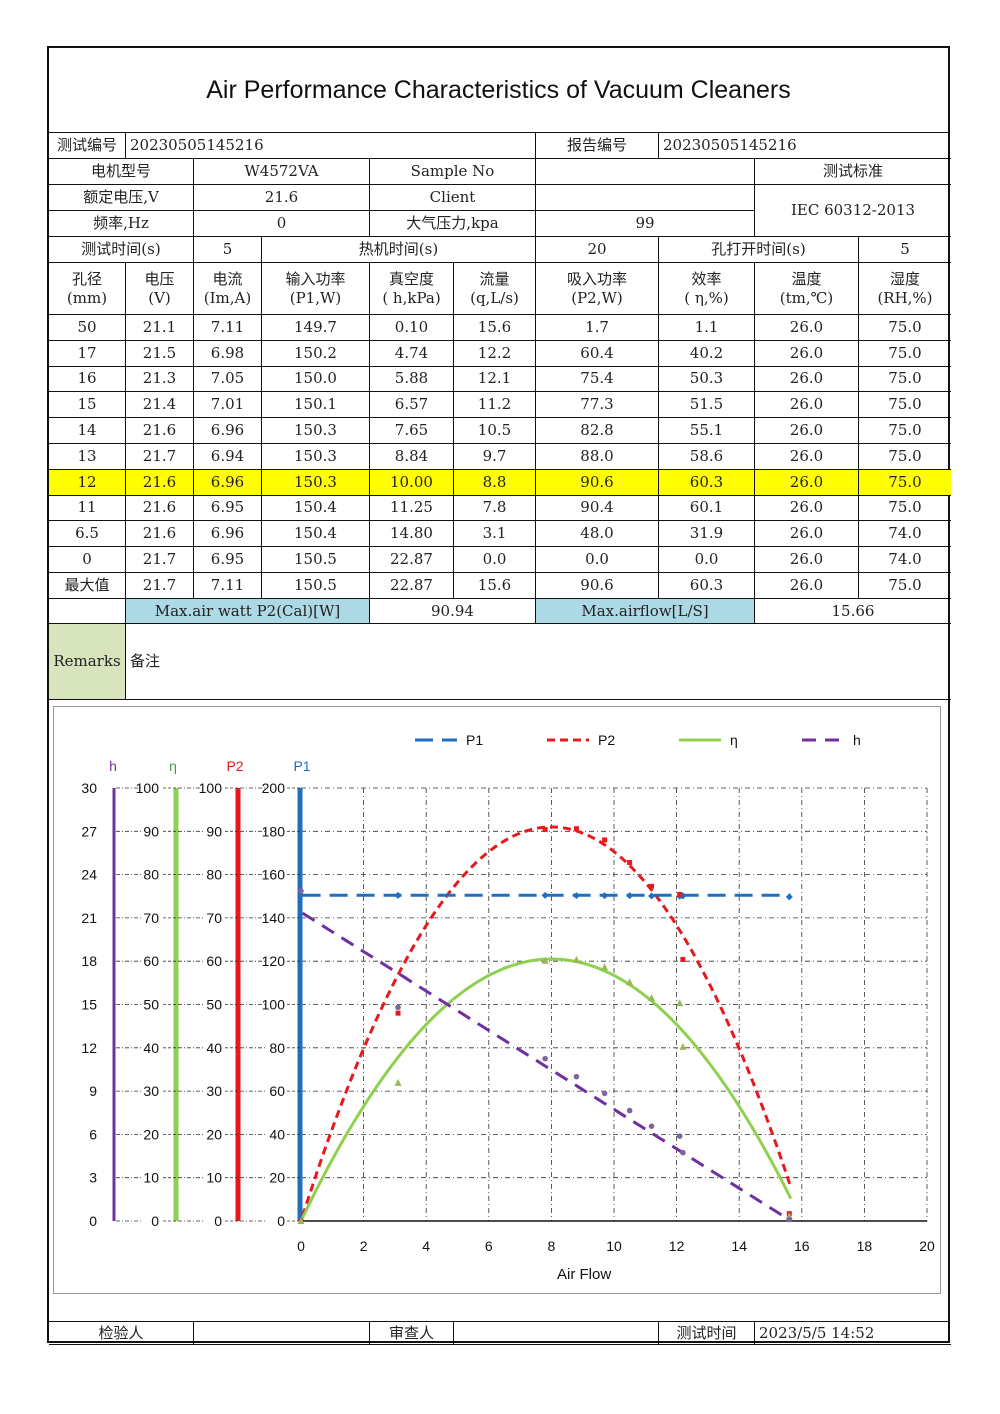 The image size is (1000, 1414). Describe the element at coordinates (274, 788) in the screenshot. I see `P1-tick-label: 200` at that location.